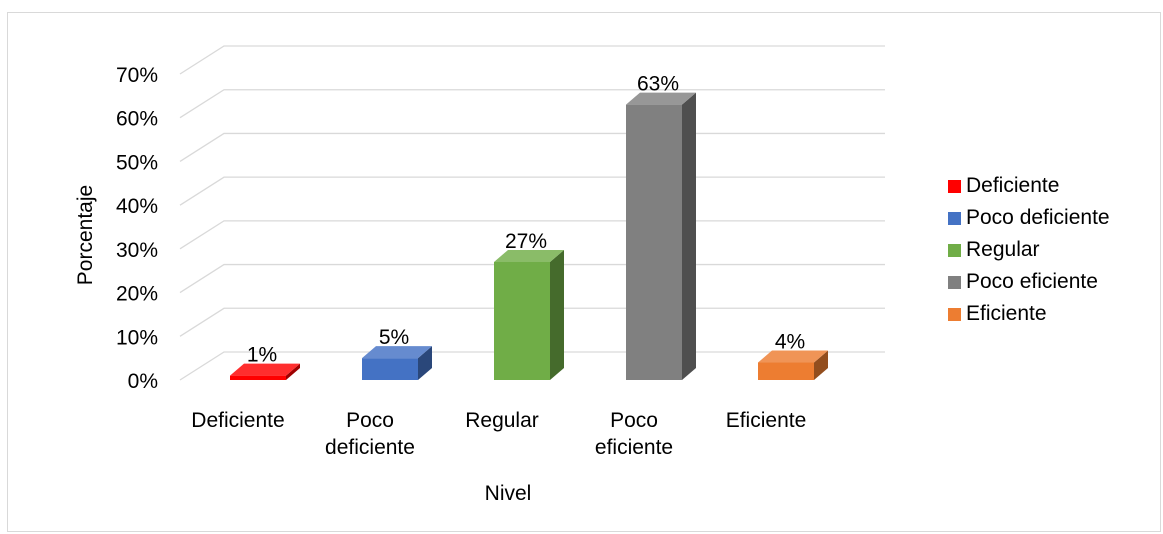 The height and width of the screenshot is (534, 1163). I want to click on x-tick-label: eficiente, so click(634, 447).